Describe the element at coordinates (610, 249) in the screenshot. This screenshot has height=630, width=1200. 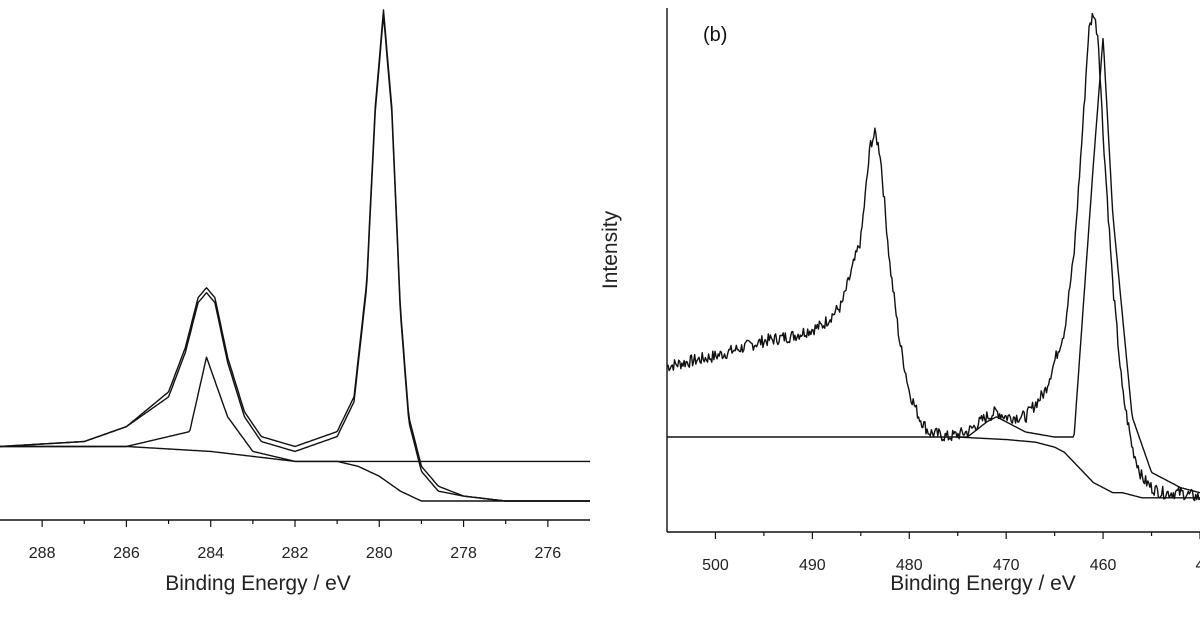
I see `panel-b-ylabel: Intensity` at that location.